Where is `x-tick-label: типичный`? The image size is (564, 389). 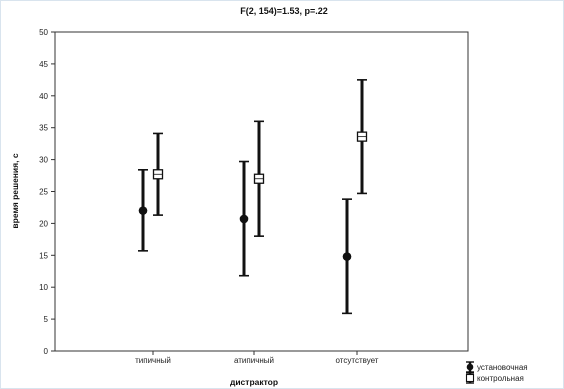 x-tick-label: типичный is located at coordinates (153, 360).